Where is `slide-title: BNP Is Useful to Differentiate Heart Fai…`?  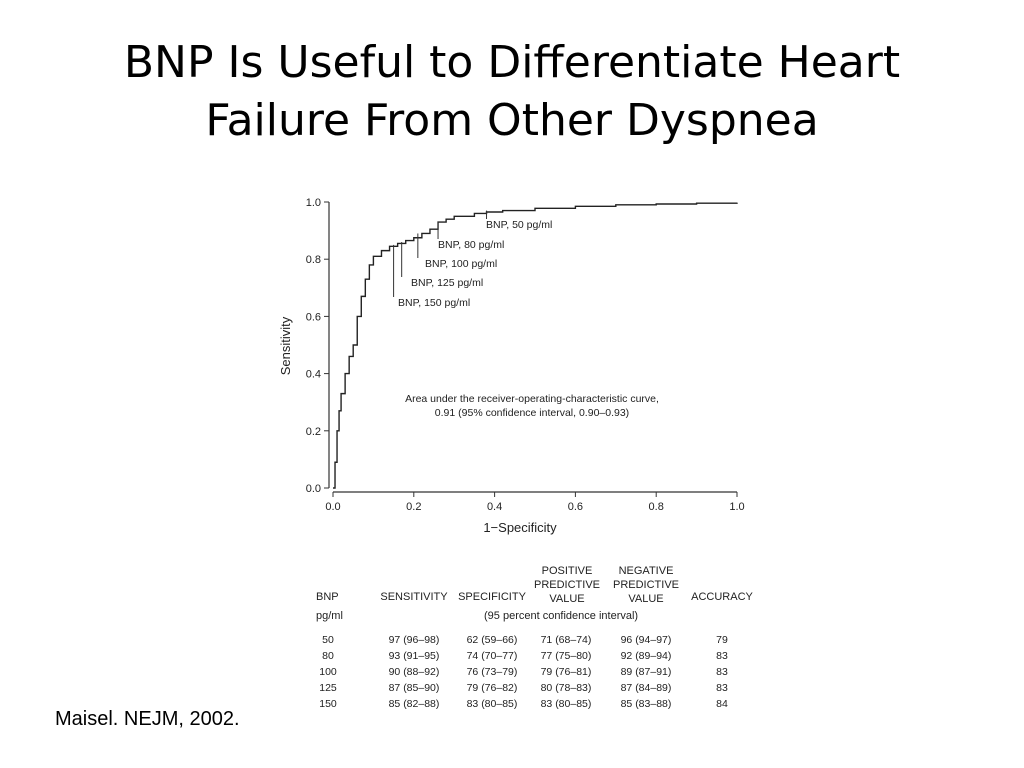
slide-title: BNP Is Useful to Differentiate Heart Fai… is located at coordinates (512, 92).